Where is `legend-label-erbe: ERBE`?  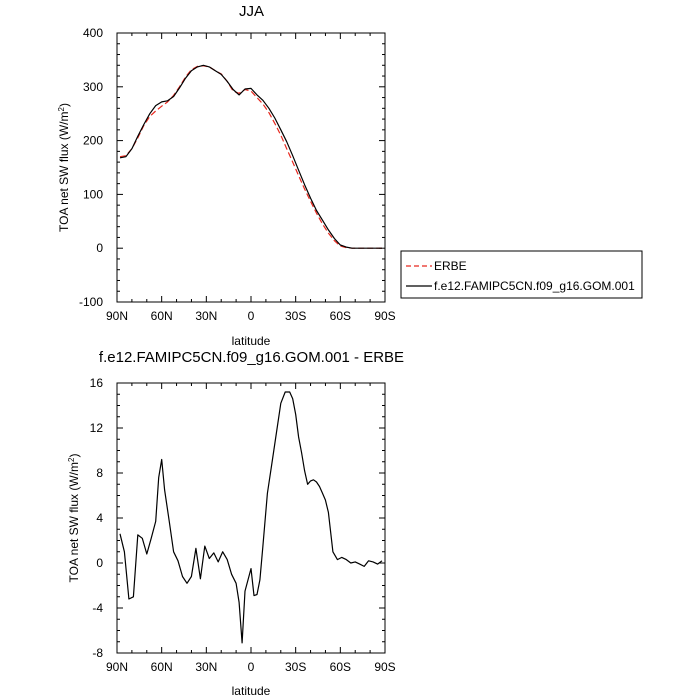
legend-label-erbe: ERBE is located at coordinates (450, 266).